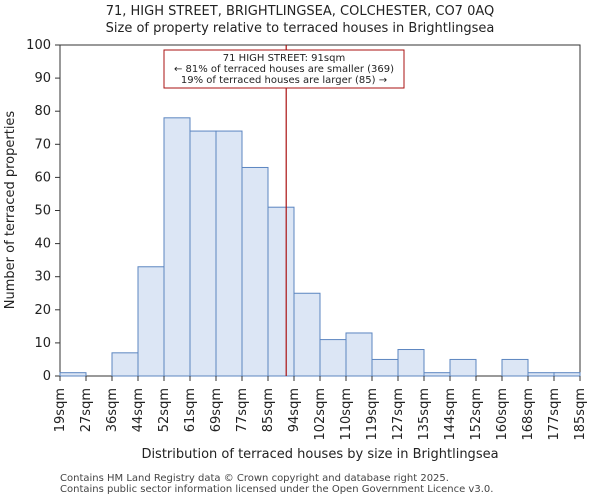  I want to click on y-tick-label: 10, so click(42, 343).